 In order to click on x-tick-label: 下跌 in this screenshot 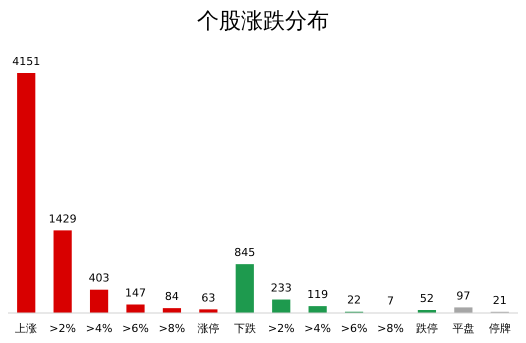, I will do `click(245, 328)`.